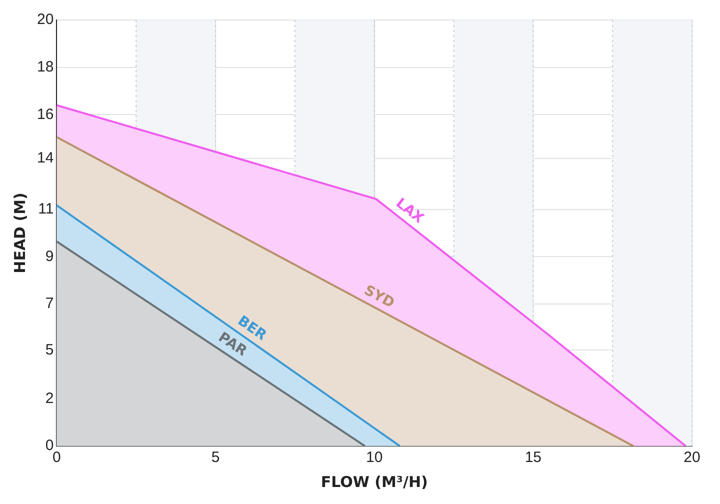 The height and width of the screenshot is (504, 720). What do you see at coordinates (692, 457) in the screenshot?
I see `x-tick-label: 20` at bounding box center [692, 457].